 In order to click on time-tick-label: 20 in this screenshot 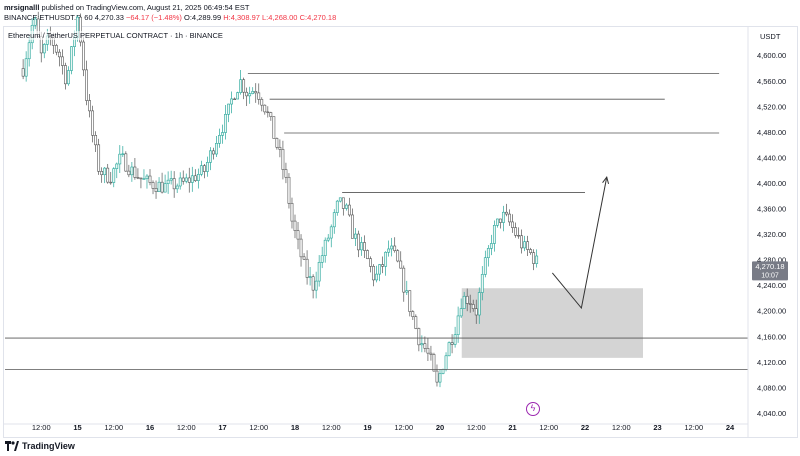, I will do `click(440, 427)`.